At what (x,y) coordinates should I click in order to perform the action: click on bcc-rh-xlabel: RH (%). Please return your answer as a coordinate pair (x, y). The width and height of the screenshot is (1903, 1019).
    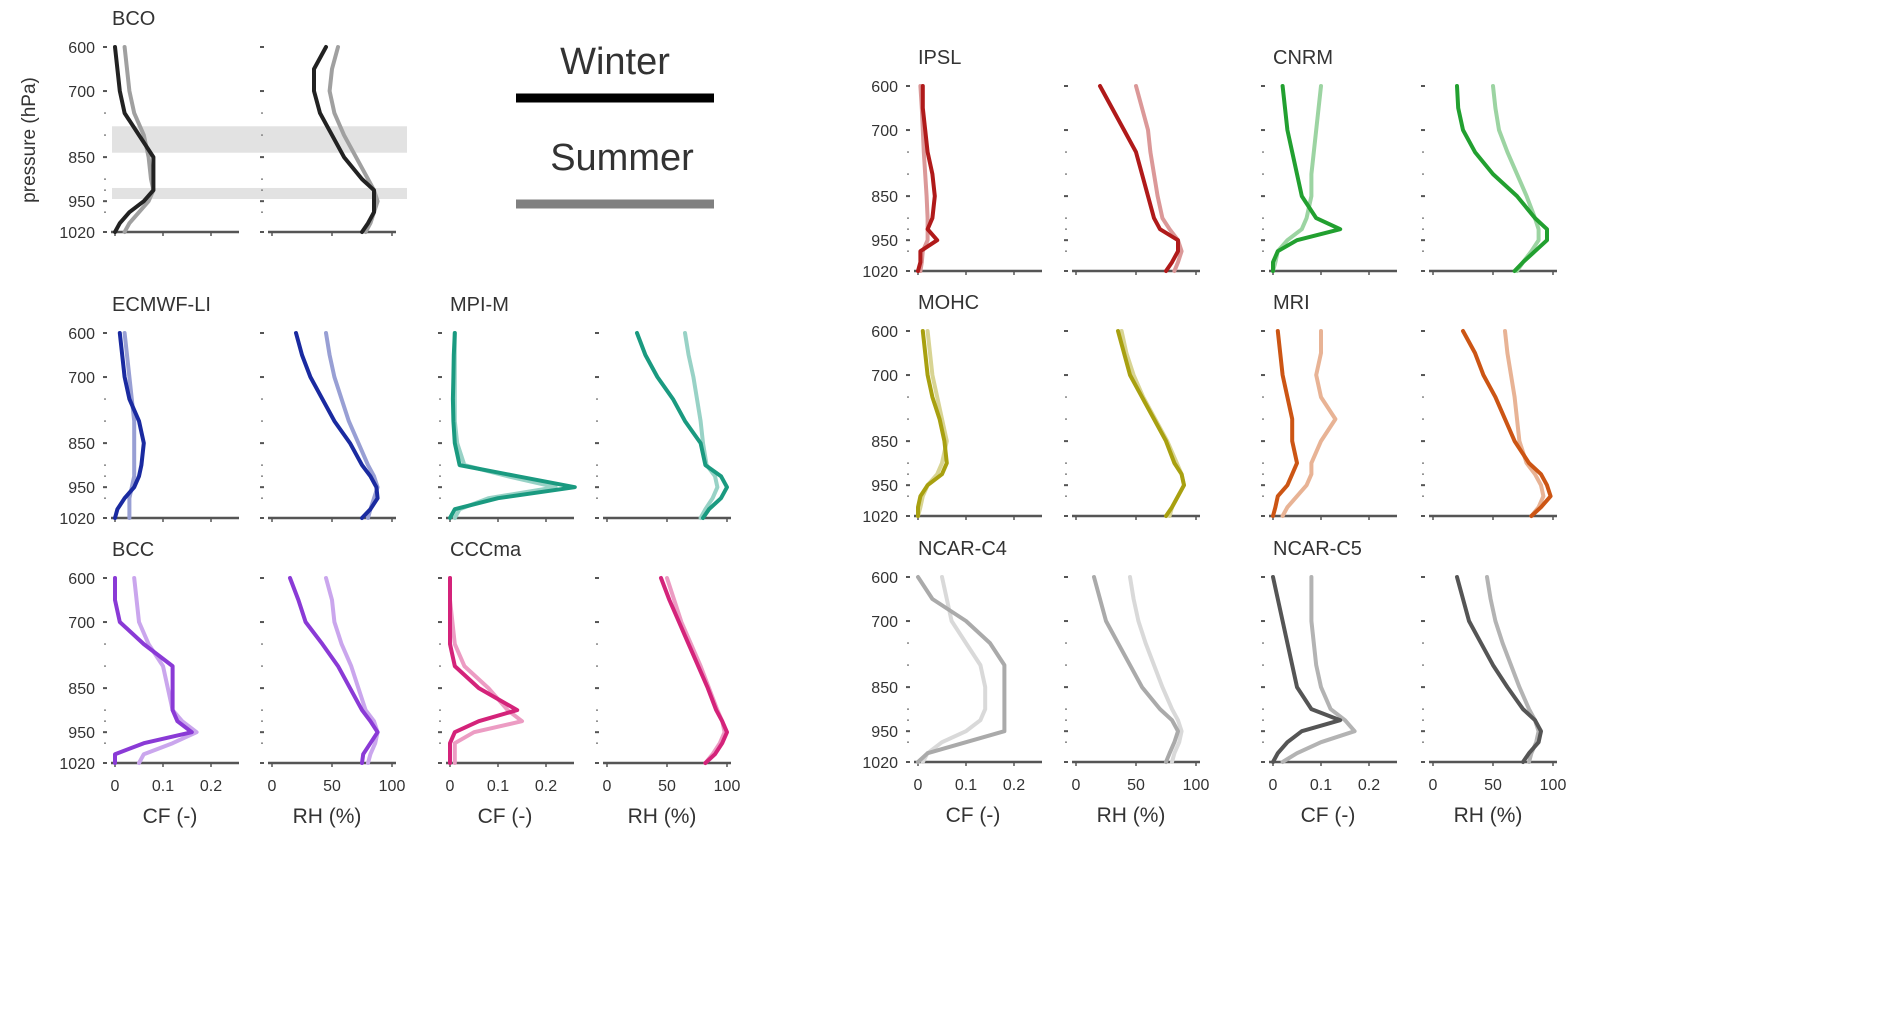
    Looking at the image, I should click on (327, 816).